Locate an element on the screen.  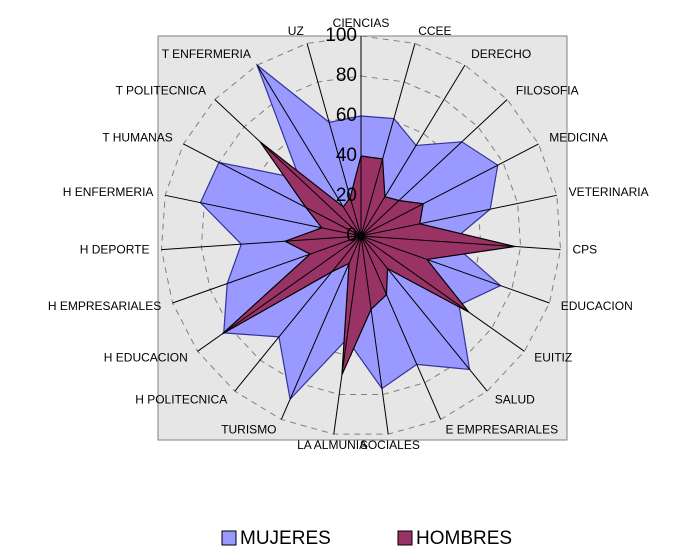
category-label: SOCIALES is located at coordinates (390, 445).